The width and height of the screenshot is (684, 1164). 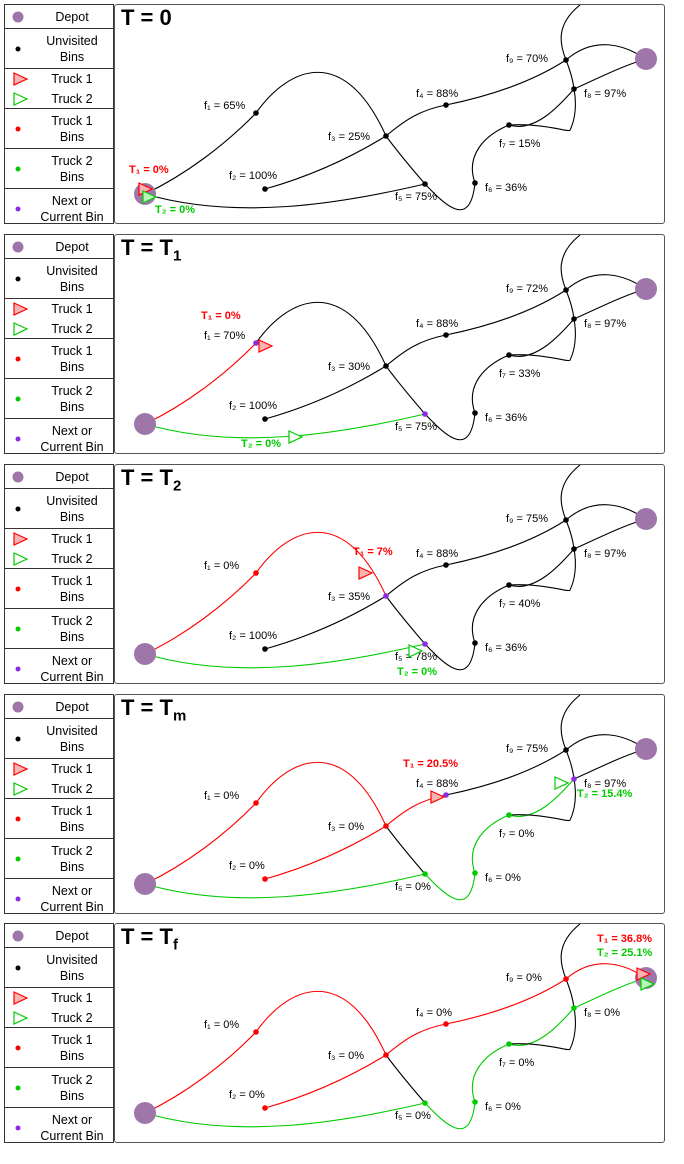 I want to click on panel-title-subscript: f, so click(x=175, y=945).